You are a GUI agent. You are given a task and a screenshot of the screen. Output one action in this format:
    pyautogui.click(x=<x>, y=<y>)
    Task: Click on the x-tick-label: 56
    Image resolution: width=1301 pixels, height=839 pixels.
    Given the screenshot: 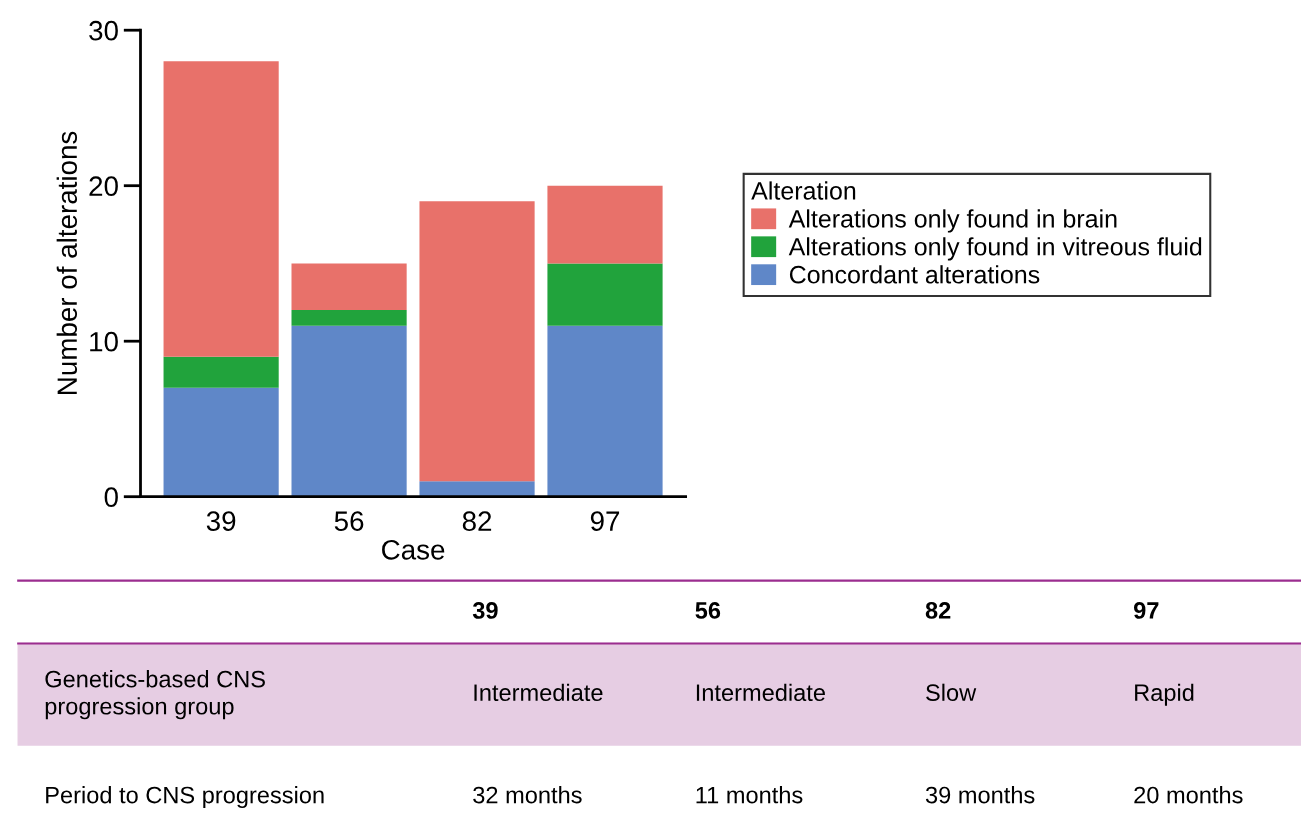 What is the action you would take?
    pyautogui.click(x=349, y=521)
    